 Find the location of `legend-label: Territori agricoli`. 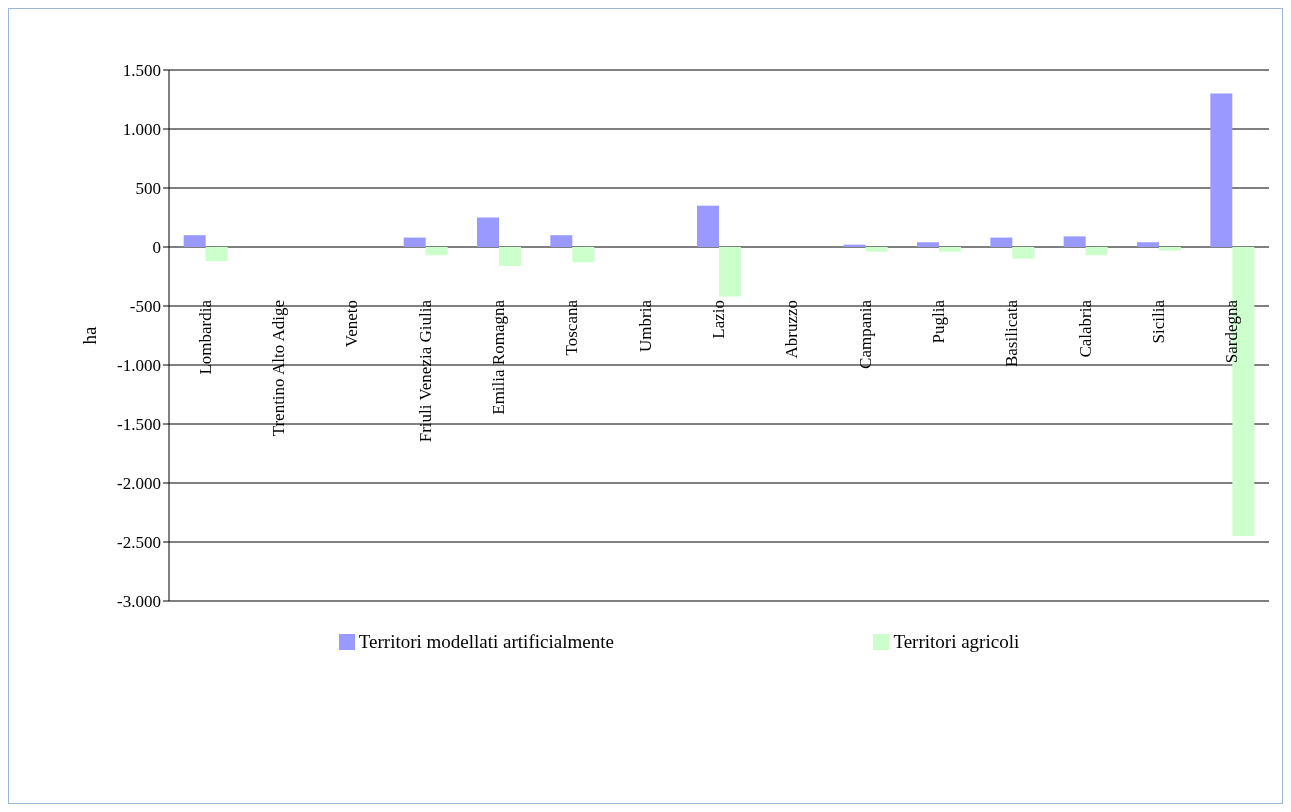

legend-label: Territori agricoli is located at coordinates (956, 642).